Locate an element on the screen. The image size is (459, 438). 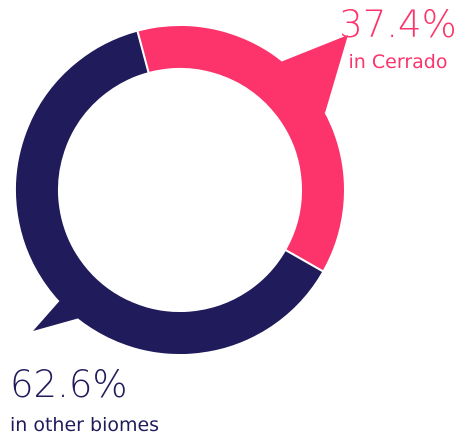
cerrado-callout-tail is located at coordinates (313, 74).